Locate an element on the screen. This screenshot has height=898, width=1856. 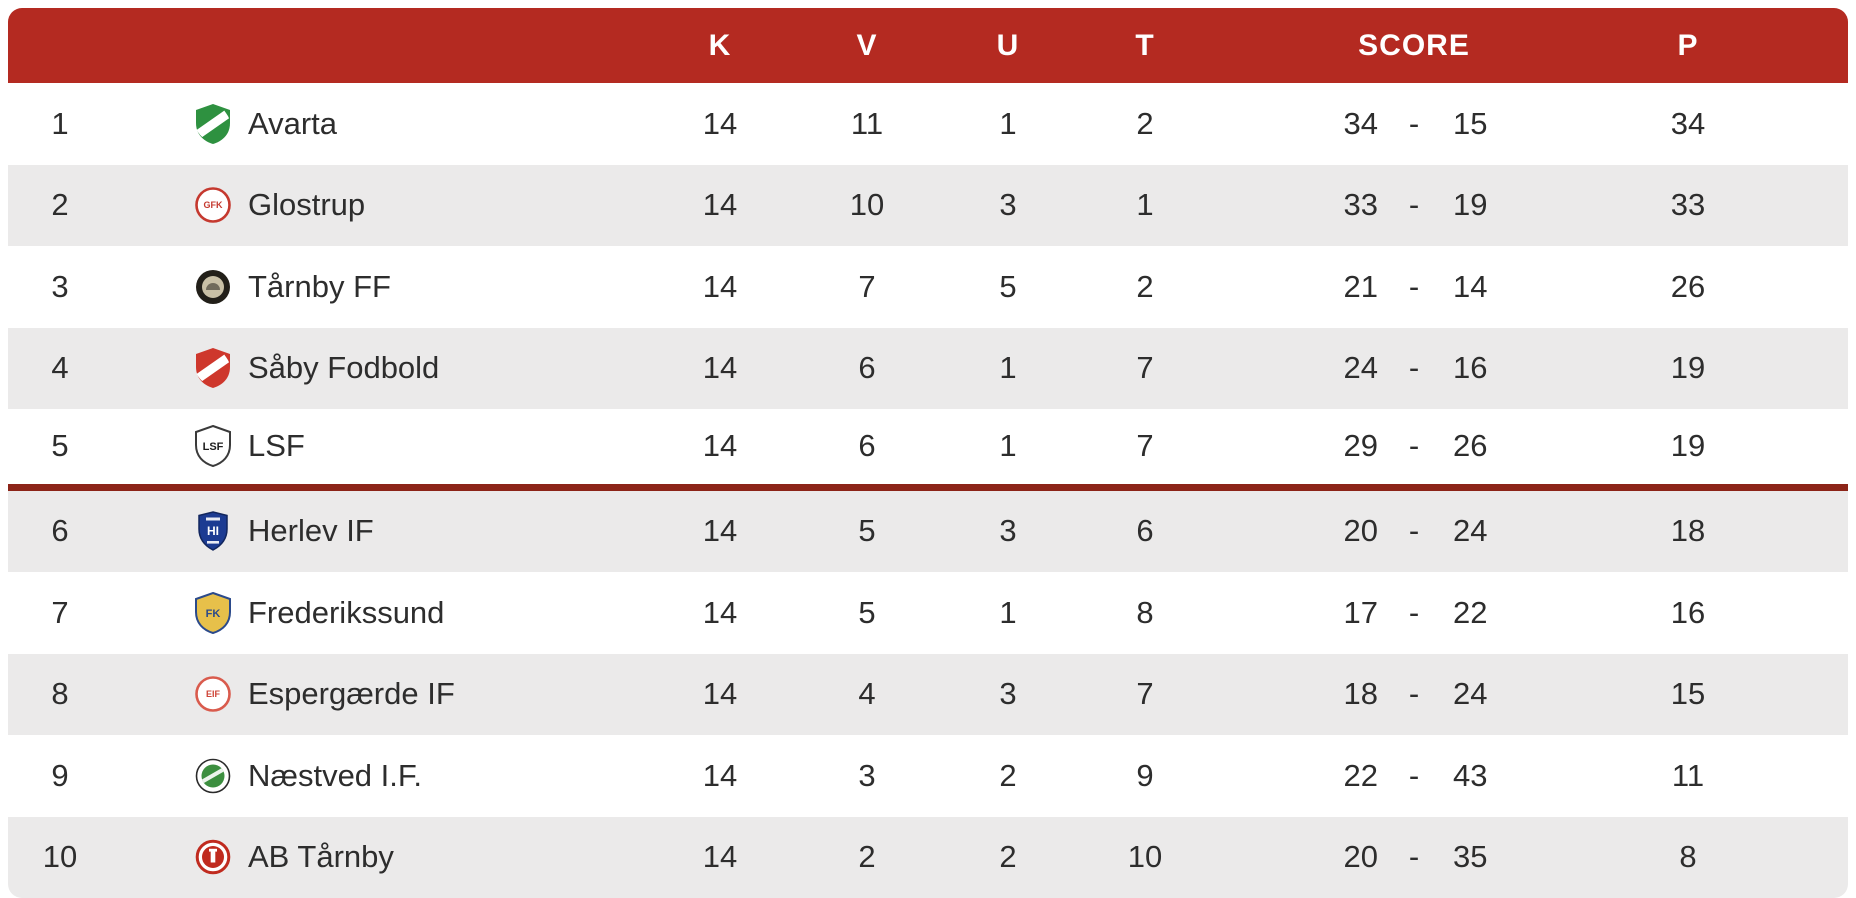
rank: 2 is located at coordinates (60, 205).